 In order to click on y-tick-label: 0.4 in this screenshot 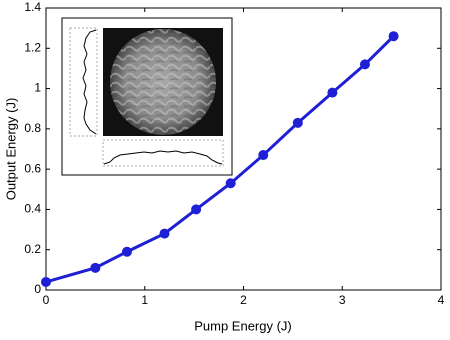, I will do `click(32, 209)`.